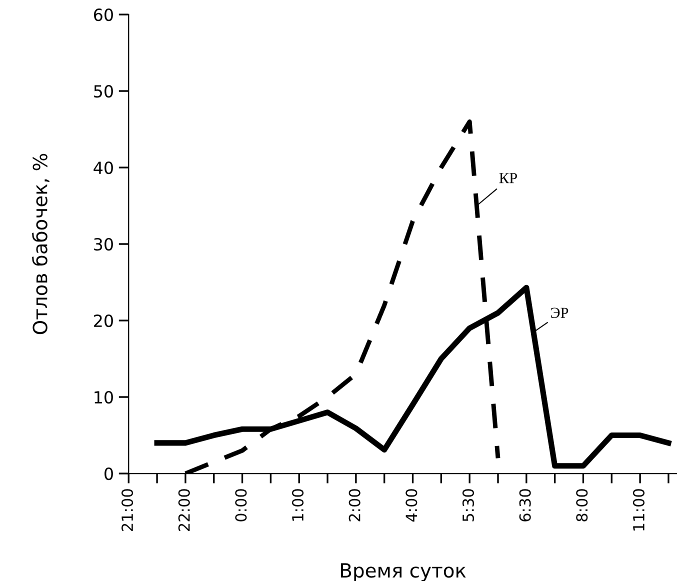 The image size is (677, 581). What do you see at coordinates (298, 505) in the screenshot?
I see `x-tick-label: 1:00` at bounding box center [298, 505].